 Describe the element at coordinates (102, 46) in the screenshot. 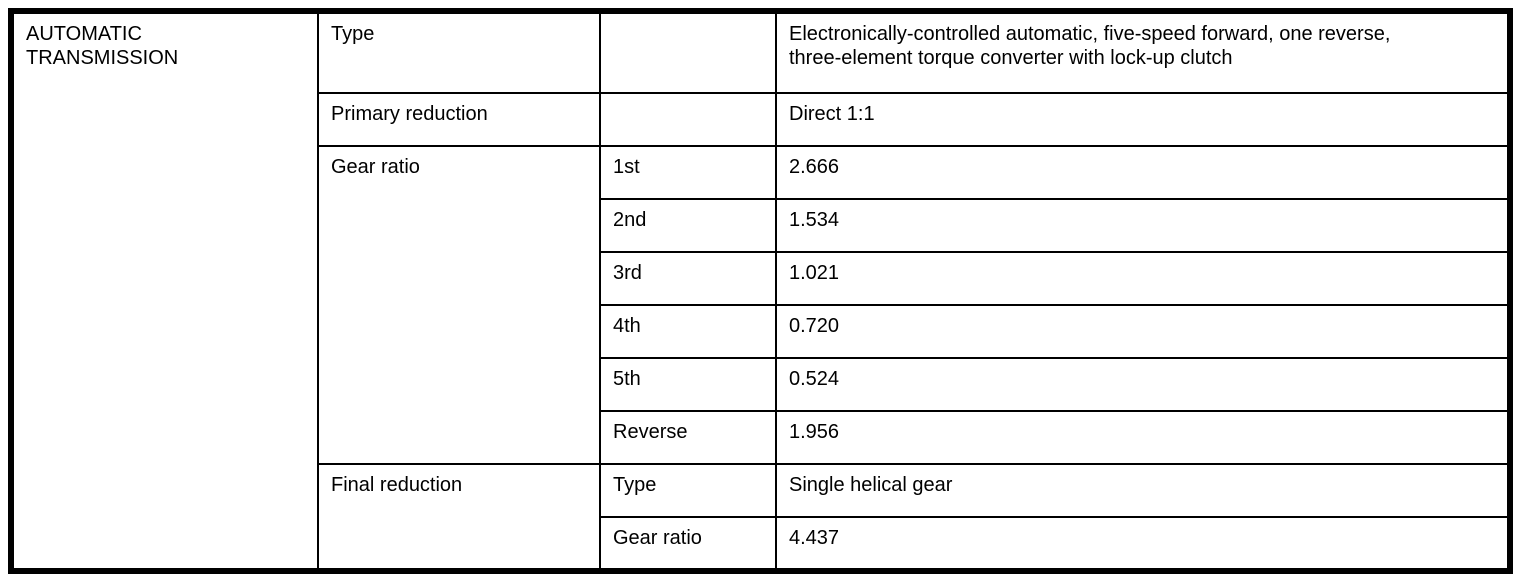

I see `section-label: AUTOMATIC TRANSMISSION` at that location.